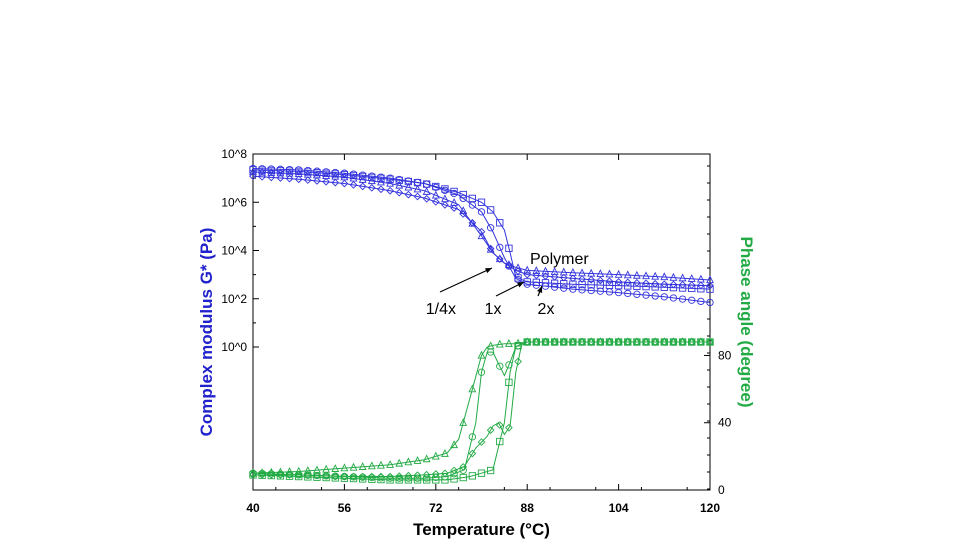  Describe the element at coordinates (234, 251) in the screenshot. I see `y-left-tick-label: 10^4` at that location.